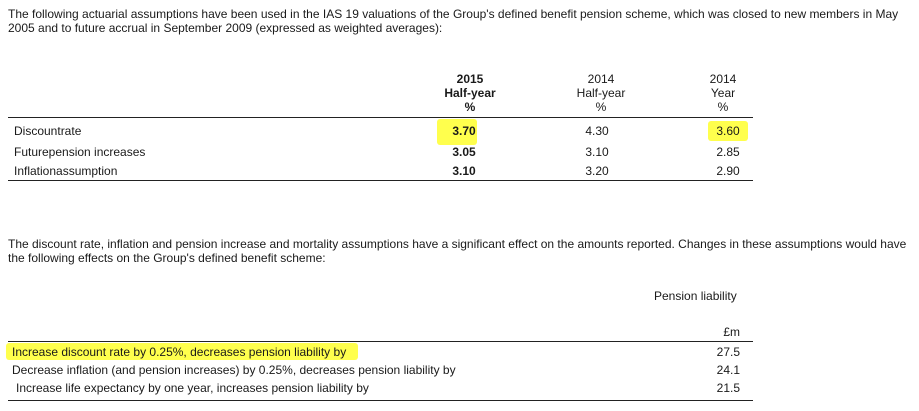  Describe the element at coordinates (728, 370) in the screenshot. I see `sensitivity-value-inflation: 24.1` at that location.